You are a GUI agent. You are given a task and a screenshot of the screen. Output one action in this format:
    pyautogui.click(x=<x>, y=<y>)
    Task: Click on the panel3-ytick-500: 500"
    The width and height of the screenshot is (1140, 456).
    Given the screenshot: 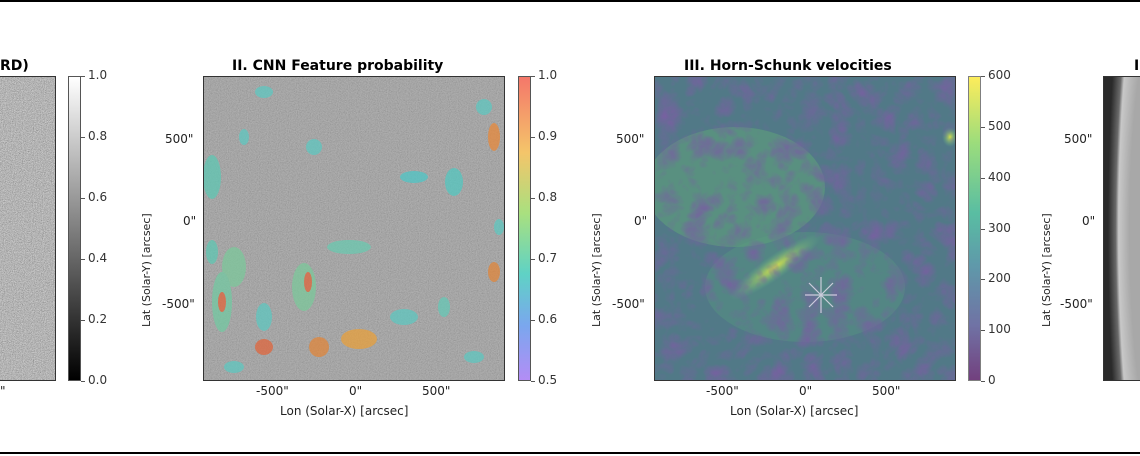 What is the action you would take?
    pyautogui.click(x=630, y=139)
    